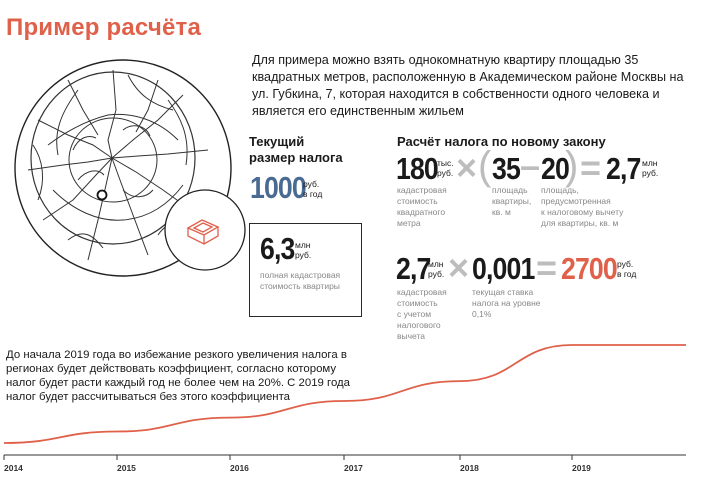 The image size is (704, 487). I want to click on page-title: Пример расчёта, so click(104, 27).